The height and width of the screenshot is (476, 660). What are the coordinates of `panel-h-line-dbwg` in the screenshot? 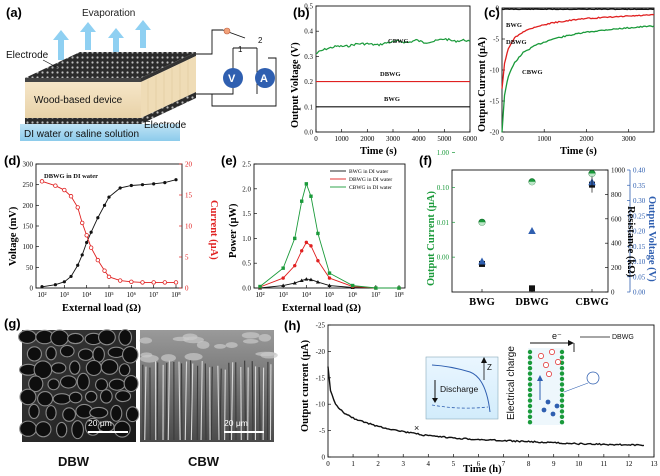 It's located at (486, 406).